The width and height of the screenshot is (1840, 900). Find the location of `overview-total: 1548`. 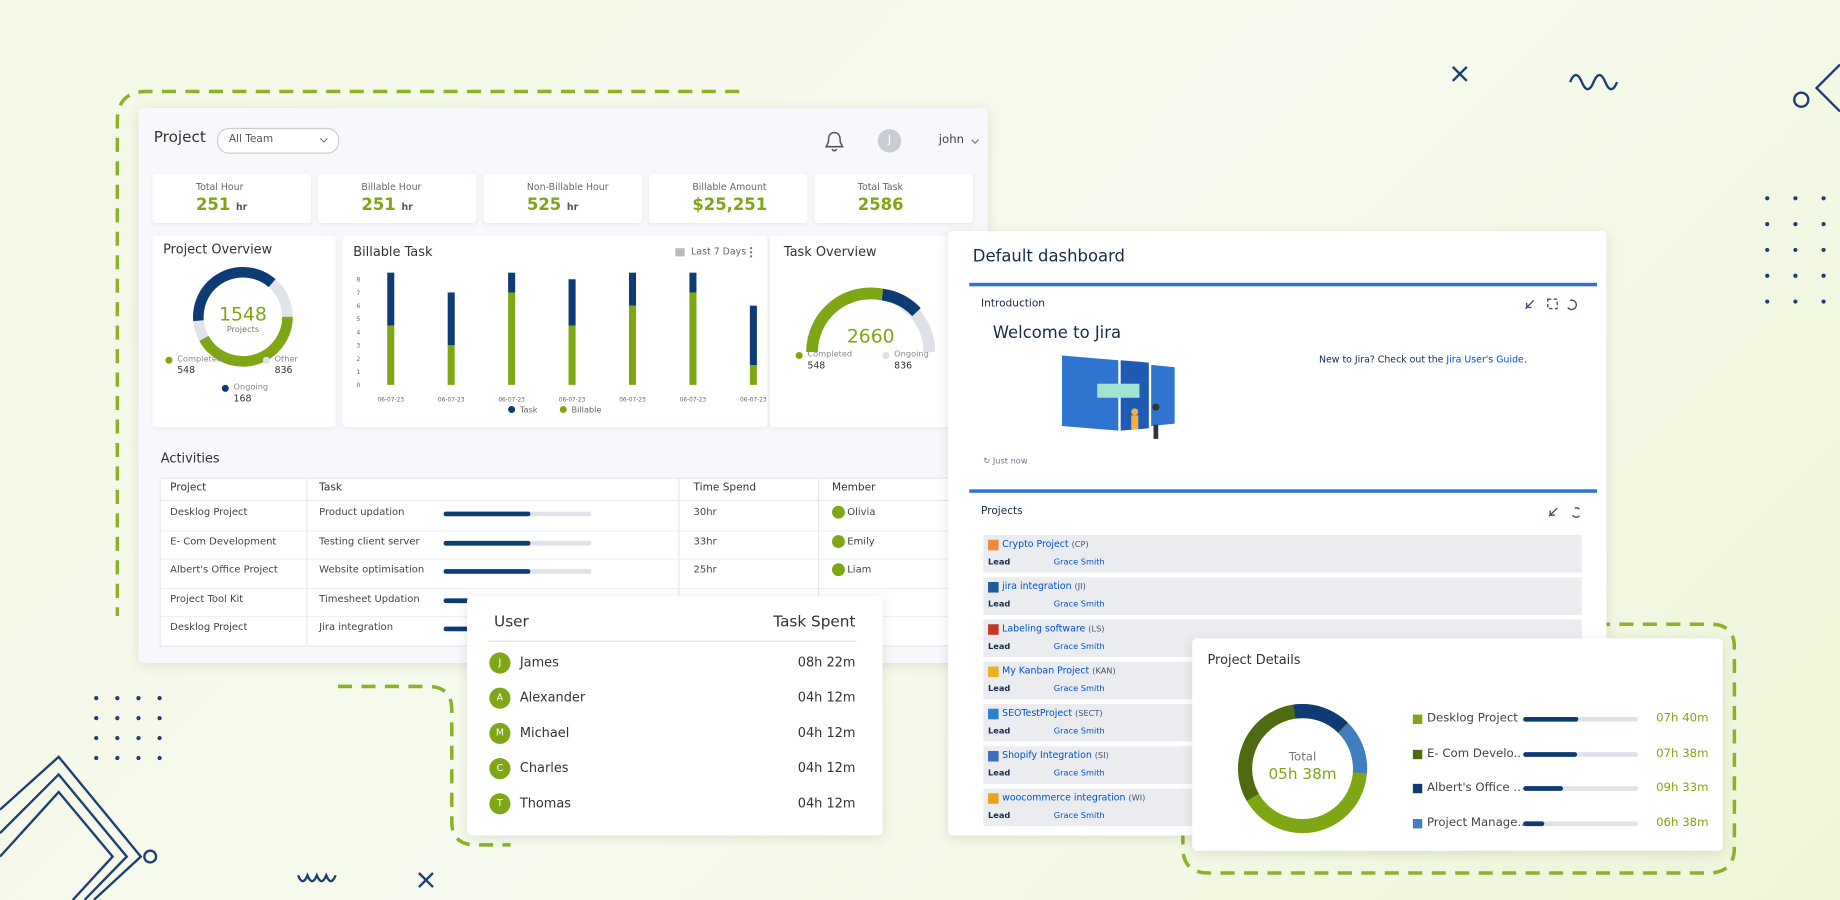

overview-total: 1548 is located at coordinates (243, 314).